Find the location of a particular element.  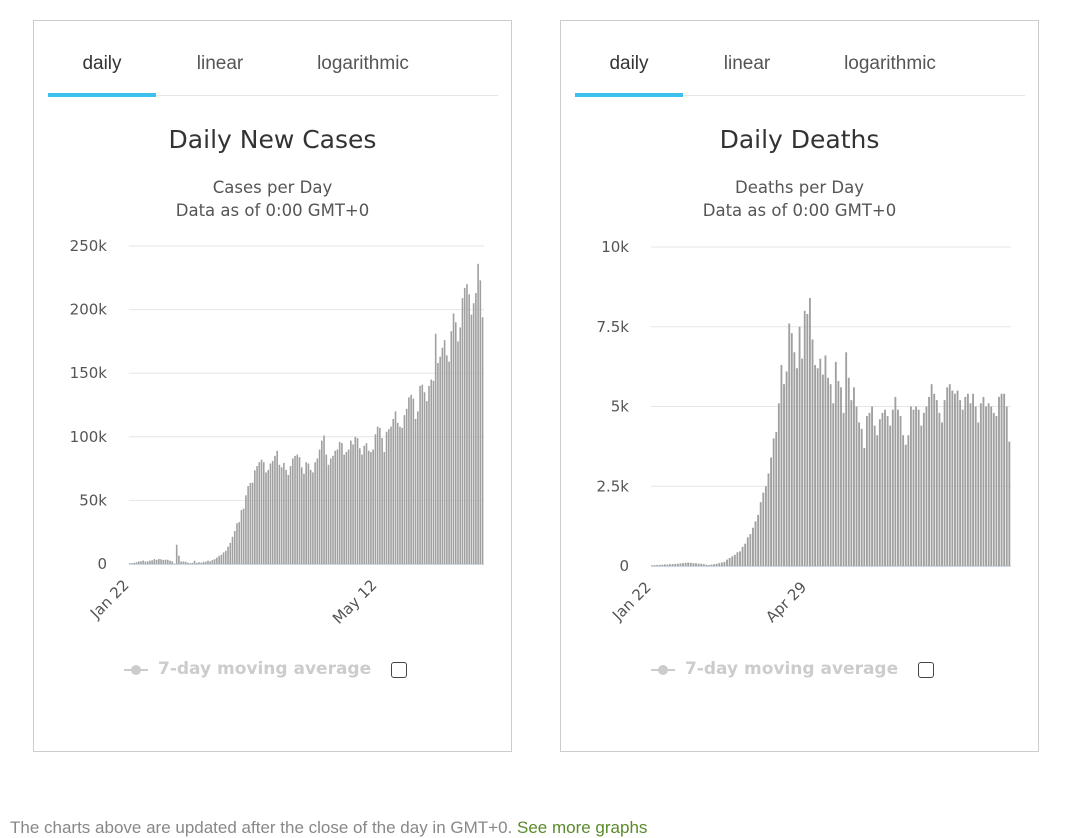

tab-logarithmic: logarithmic is located at coordinates (363, 63).